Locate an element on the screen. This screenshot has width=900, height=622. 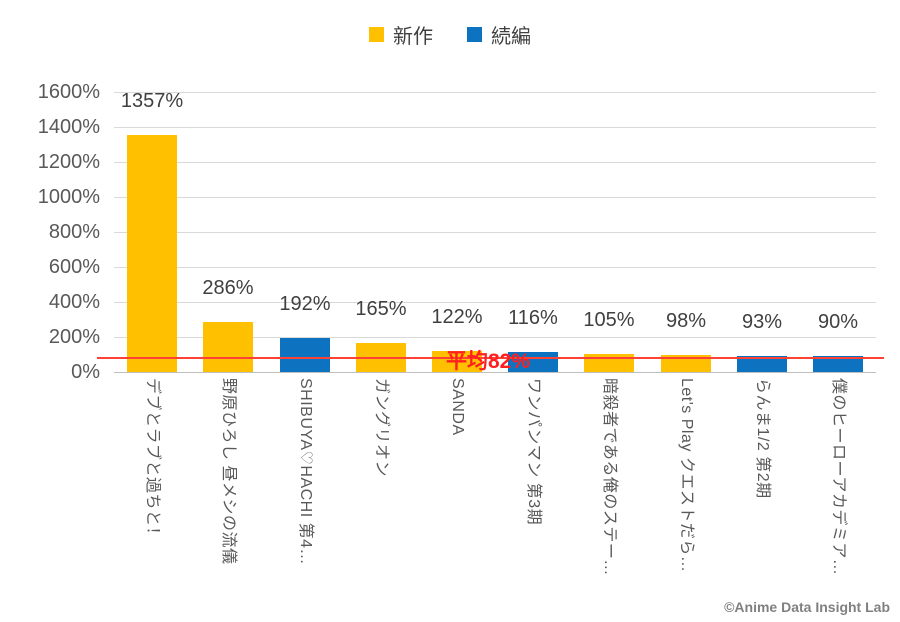
bar-value-label: 93% is located at coordinates (762, 322).